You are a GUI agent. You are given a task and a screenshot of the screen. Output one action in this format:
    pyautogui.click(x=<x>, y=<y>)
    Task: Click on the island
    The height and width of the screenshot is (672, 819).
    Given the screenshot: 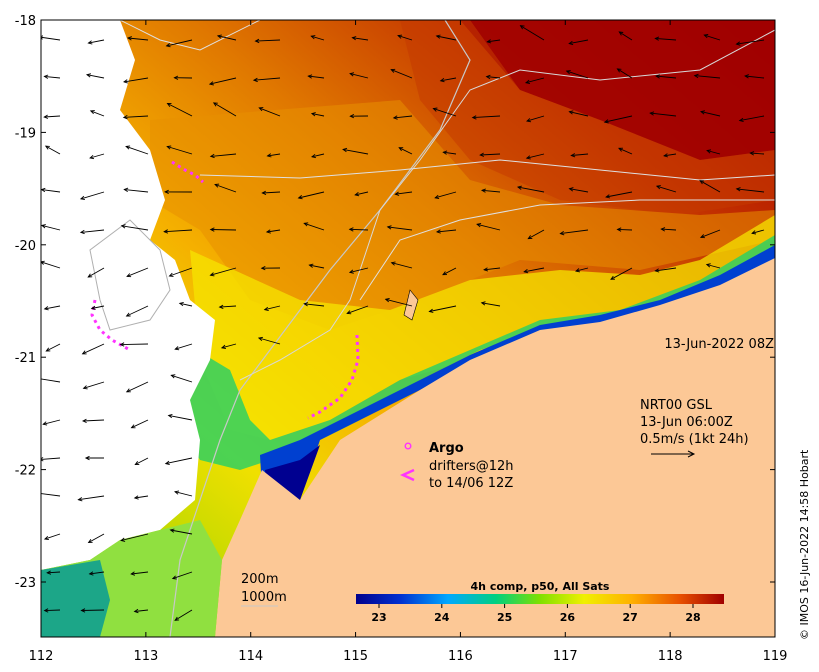 What is the action you would take?
    pyautogui.click(x=411, y=305)
    